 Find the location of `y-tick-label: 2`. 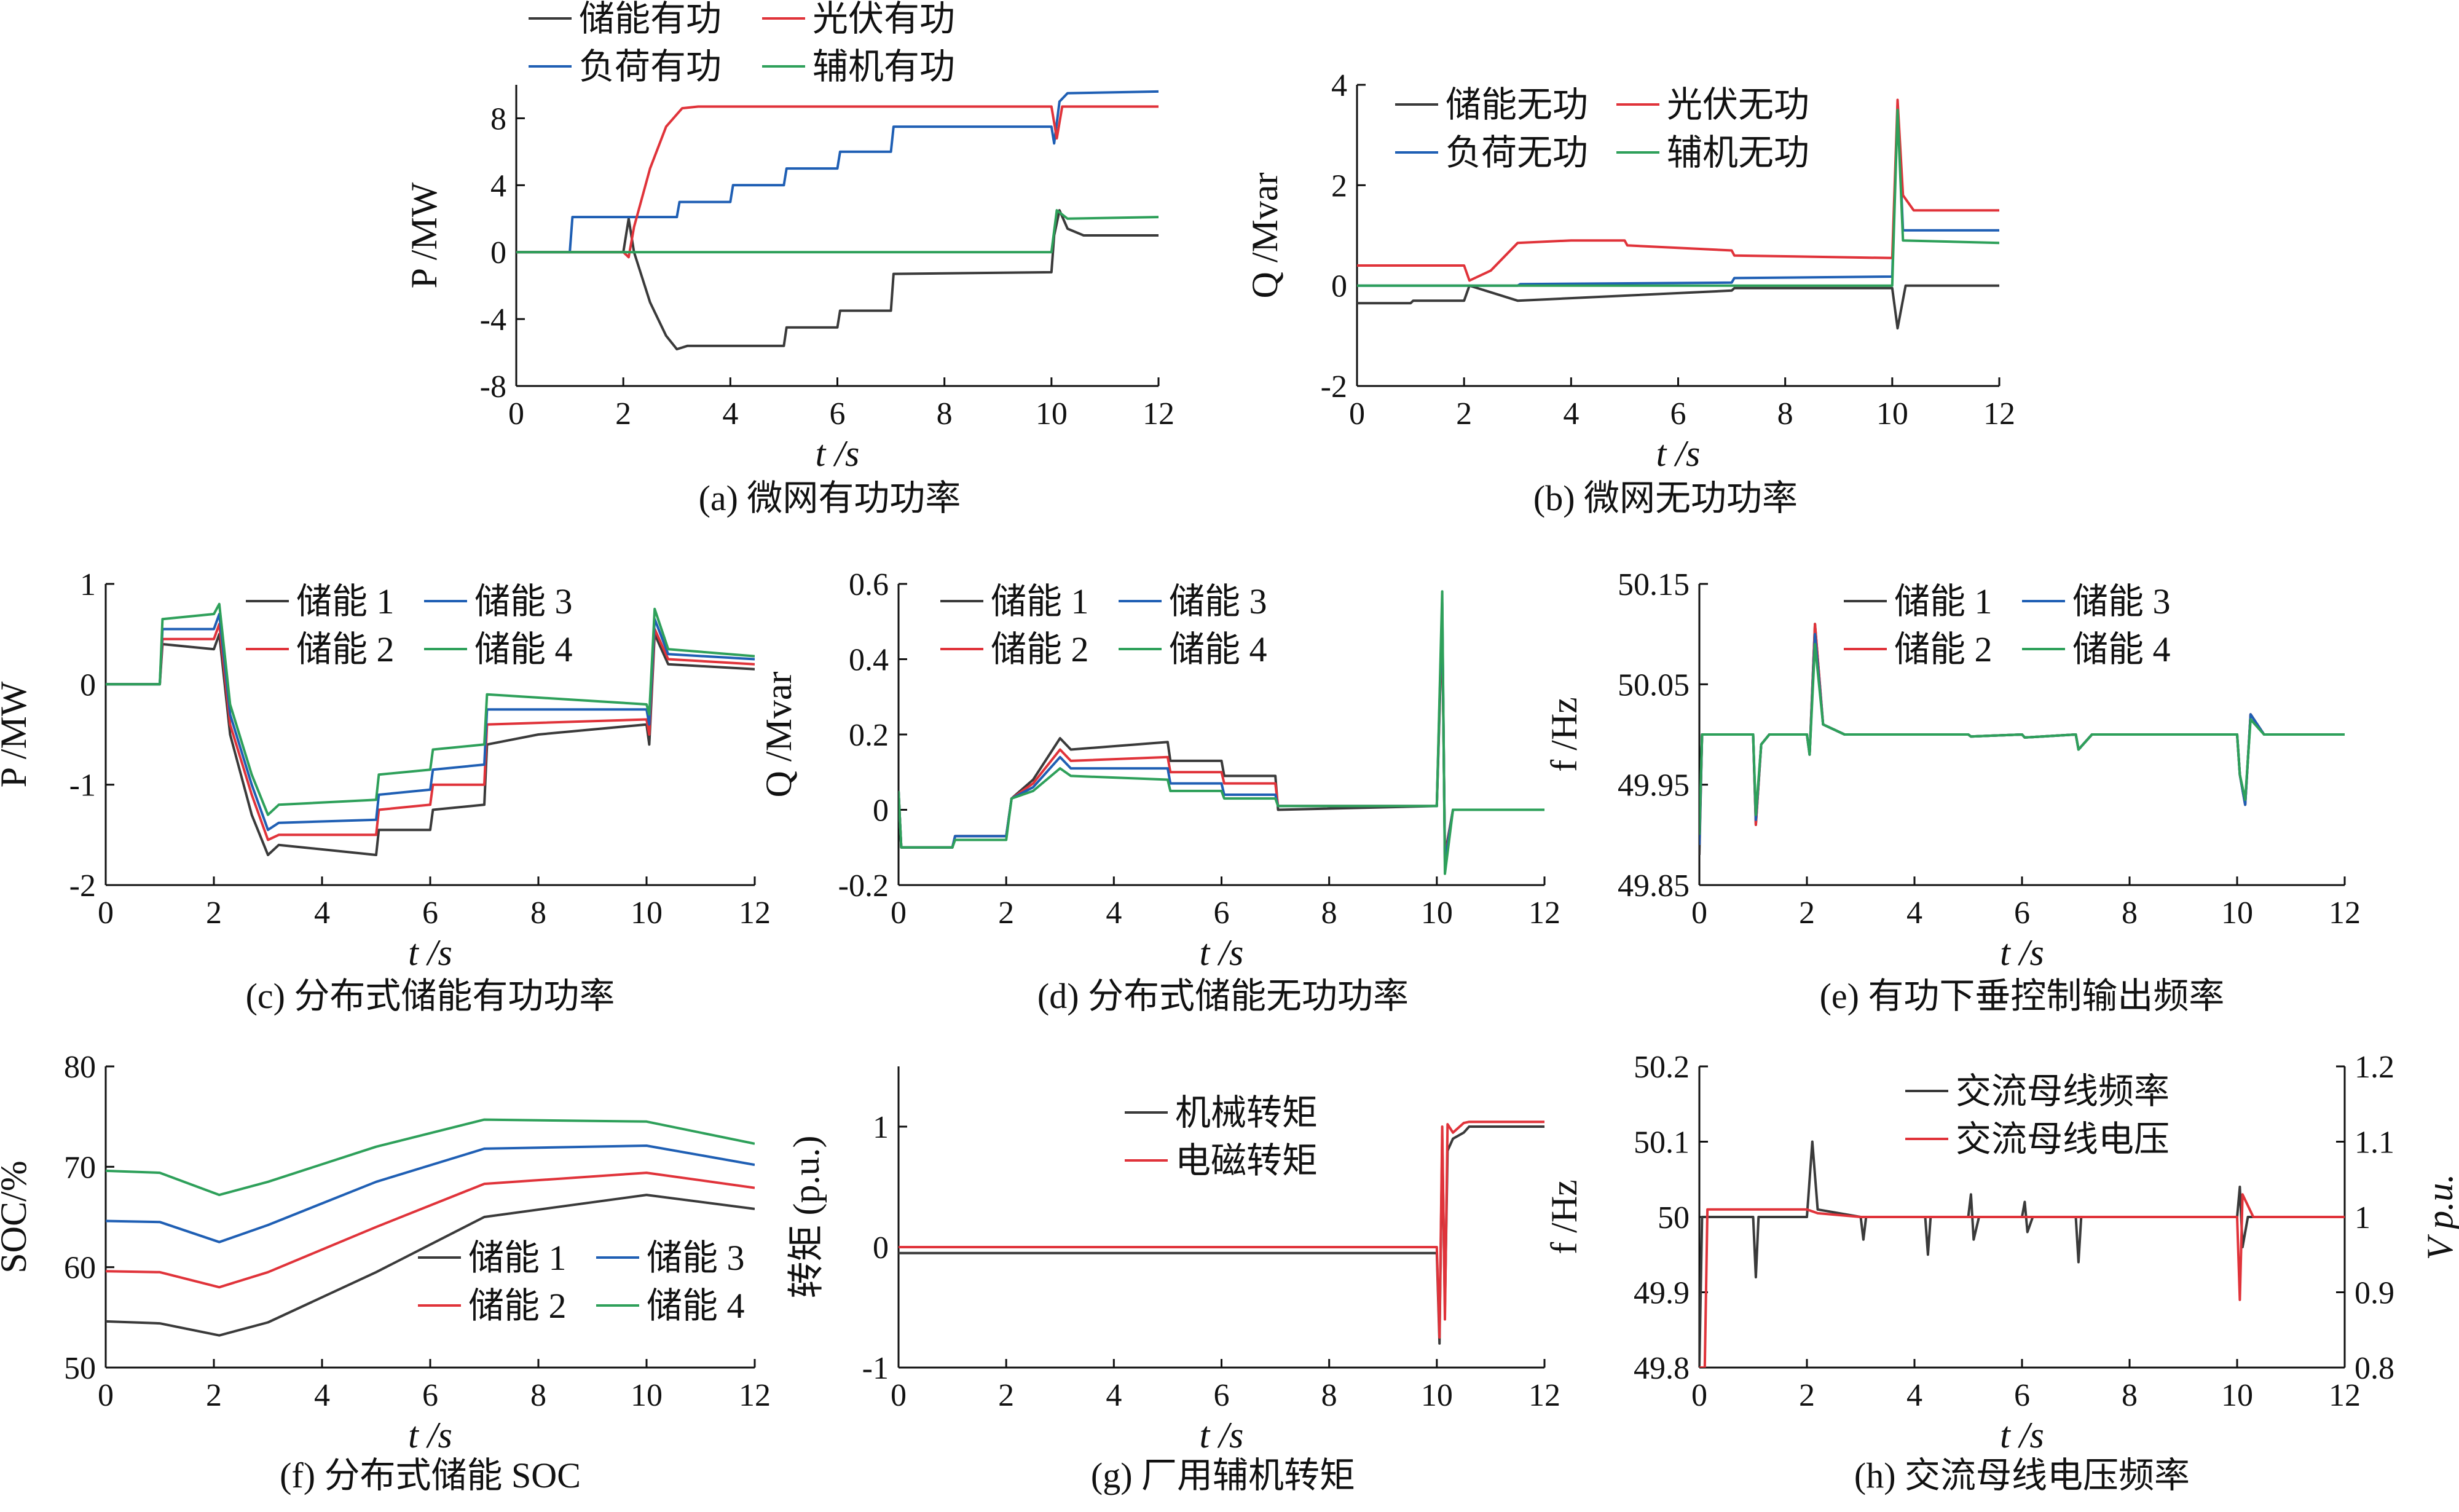

y-tick-label: 2 is located at coordinates (1339, 185).